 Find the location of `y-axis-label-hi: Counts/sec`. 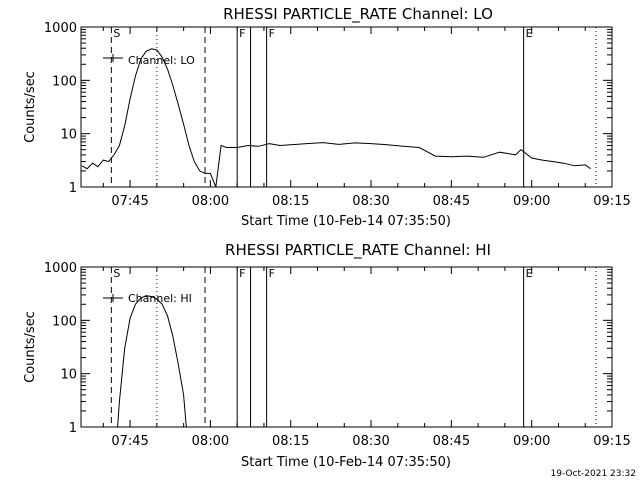

y-axis-label-hi: Counts/sec is located at coordinates (30, 347).